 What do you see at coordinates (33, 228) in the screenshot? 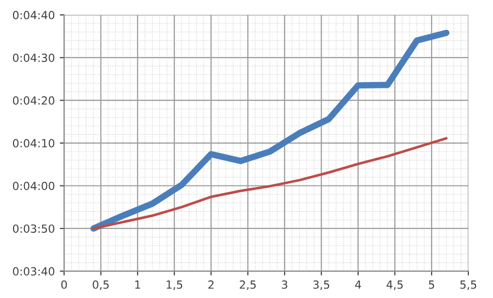
I see `y-tick-label: 0:03:50` at bounding box center [33, 228].